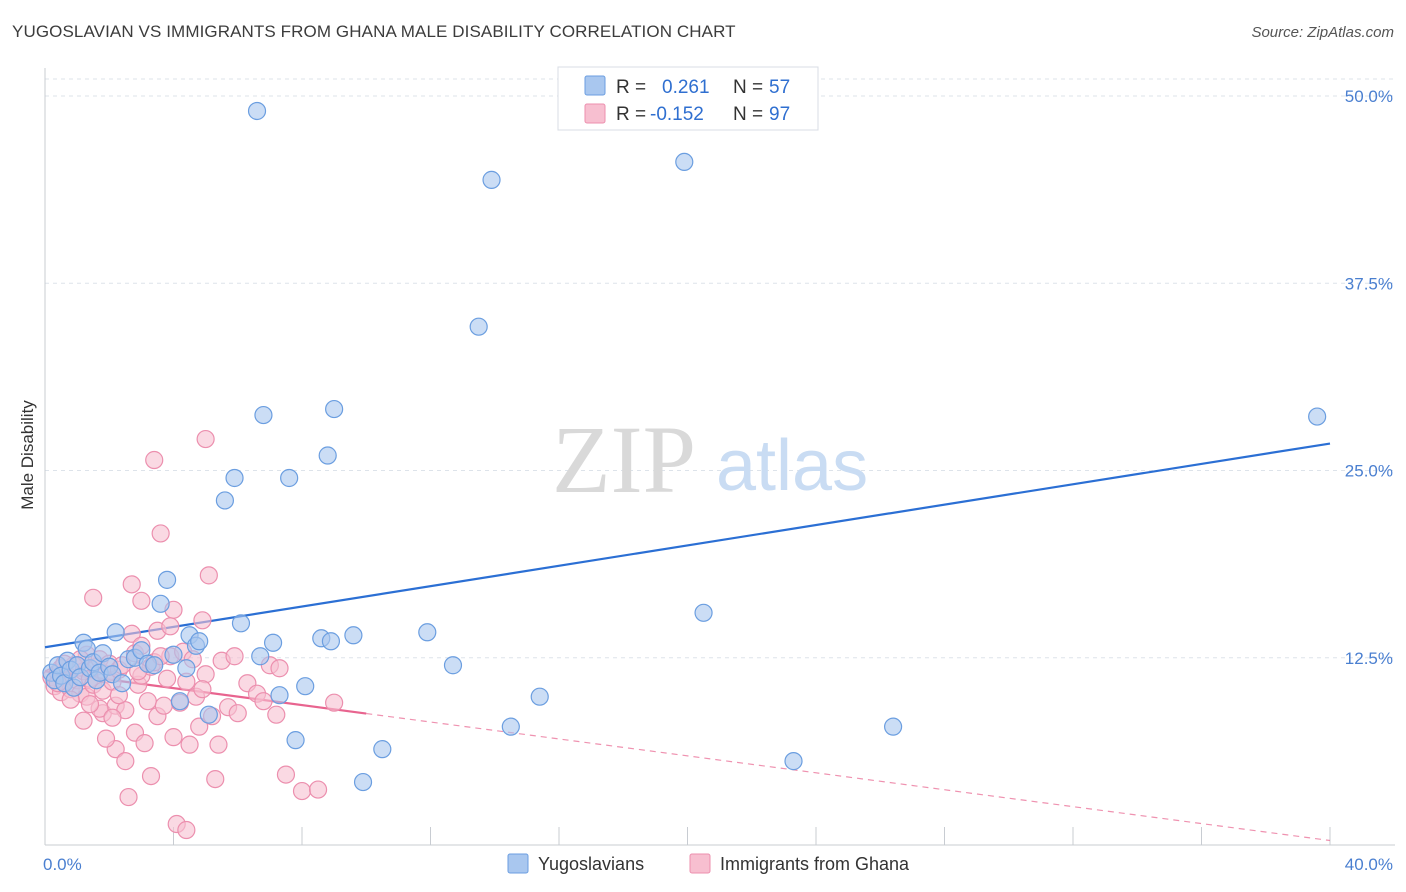 This screenshot has width=1406, height=892. I want to click on legend-r-label-1: R =, so click(631, 87).